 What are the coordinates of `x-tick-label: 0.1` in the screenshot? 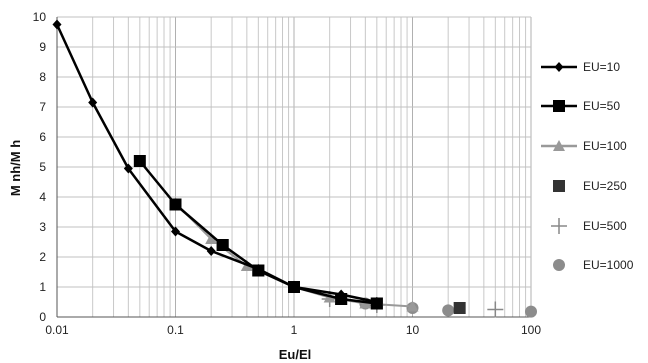 It's located at (175, 330).